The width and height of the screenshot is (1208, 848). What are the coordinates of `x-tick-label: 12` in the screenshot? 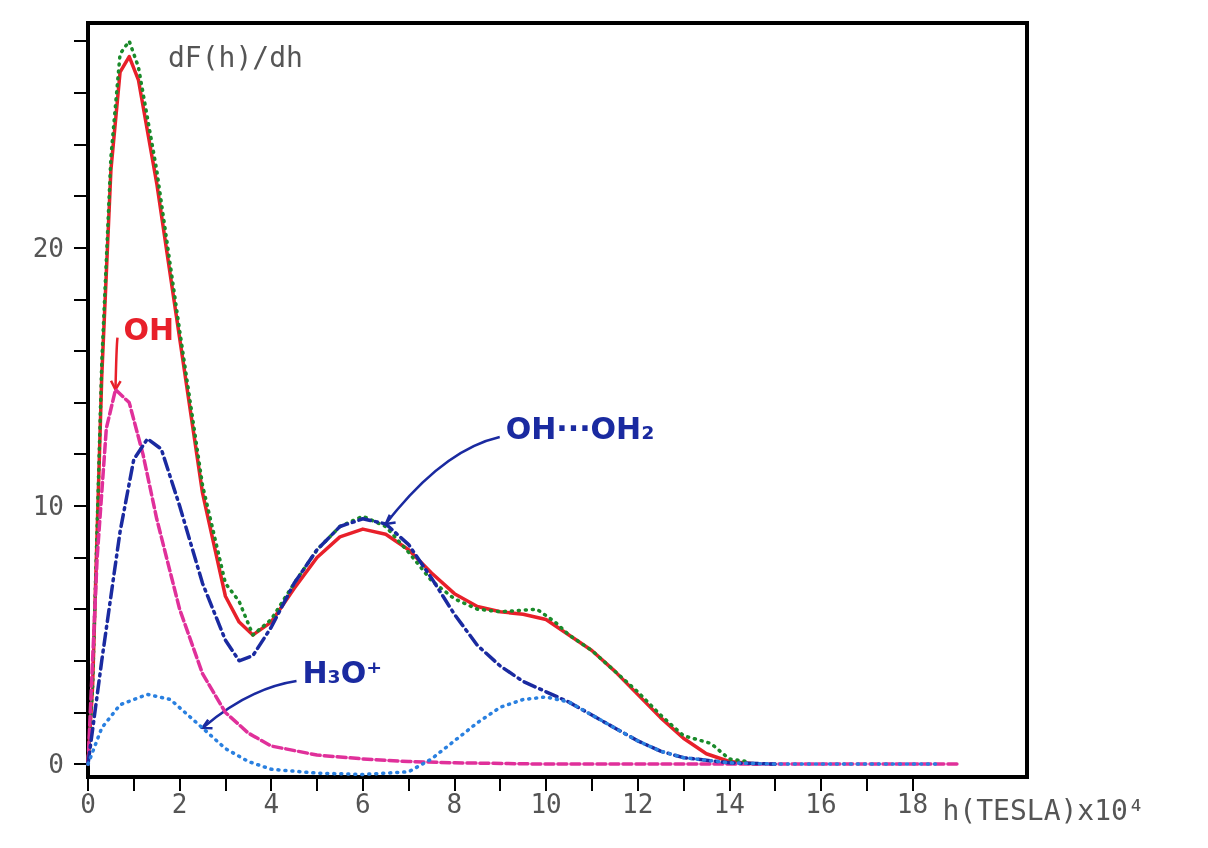 It's located at (638, 804).